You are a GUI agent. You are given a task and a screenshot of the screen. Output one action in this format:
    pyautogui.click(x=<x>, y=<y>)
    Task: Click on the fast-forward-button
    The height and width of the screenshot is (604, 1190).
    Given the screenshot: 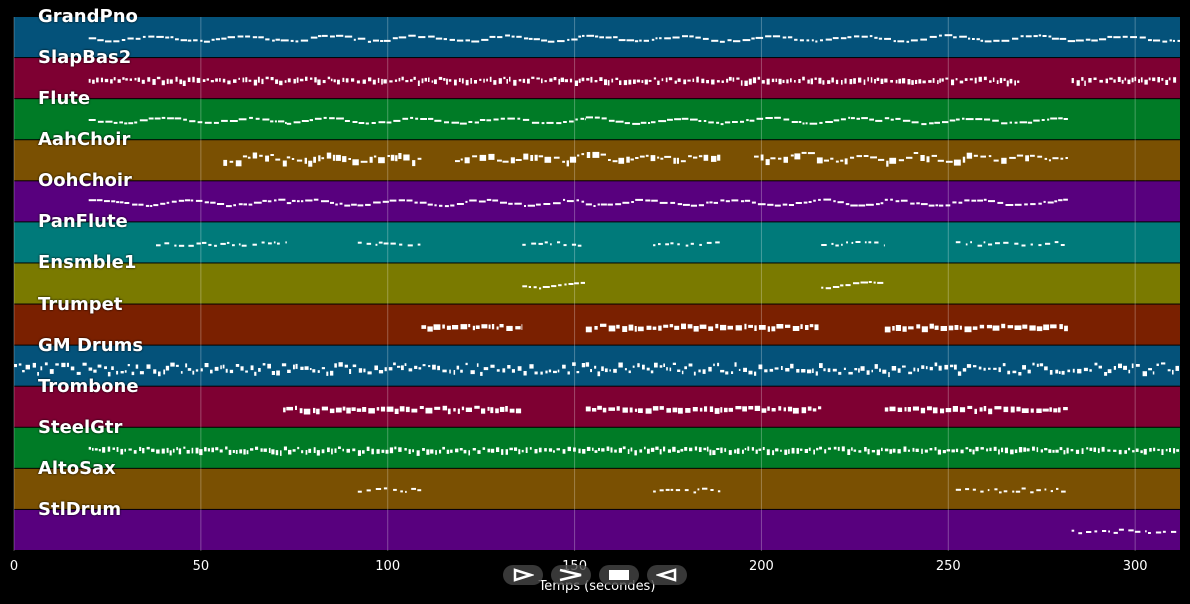 What is the action you would take?
    pyautogui.click(x=571, y=575)
    